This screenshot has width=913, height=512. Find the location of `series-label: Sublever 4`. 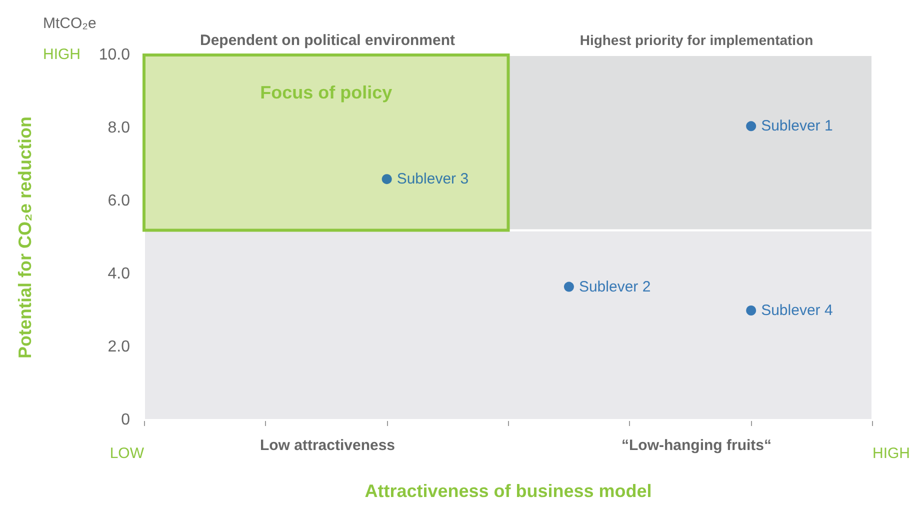

series-label: Sublever 4 is located at coordinates (797, 310).